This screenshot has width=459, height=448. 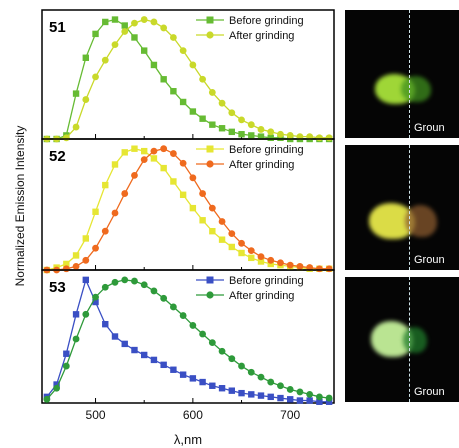 What do you see at coordinates (193, 415) in the screenshot?
I see `x-tick-label: 600` at bounding box center [193, 415].